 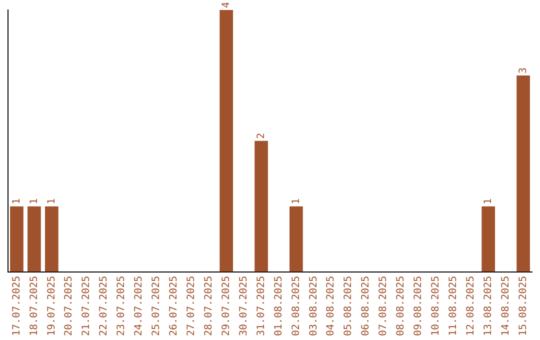 What do you see at coordinates (156, 306) in the screenshot?
I see `x-tick-label: 25.07.2025` at bounding box center [156, 306].